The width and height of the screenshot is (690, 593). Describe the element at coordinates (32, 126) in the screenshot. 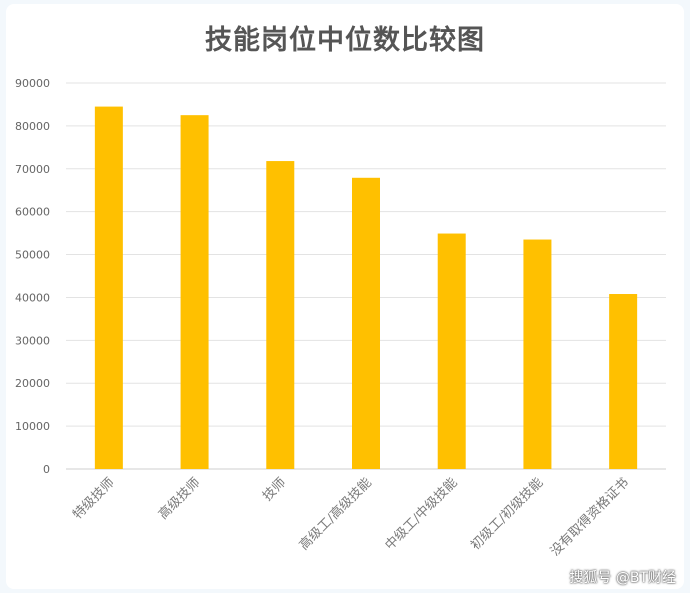

I see `y-tick-label: 80000` at that location.